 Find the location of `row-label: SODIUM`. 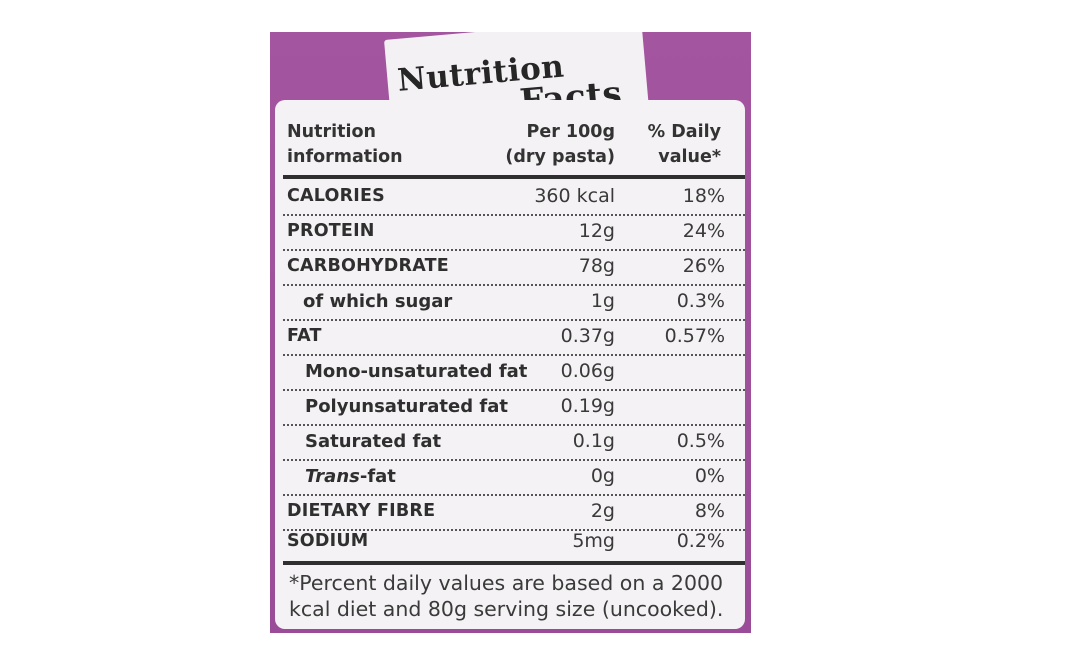

row-label: SODIUM is located at coordinates (328, 541).